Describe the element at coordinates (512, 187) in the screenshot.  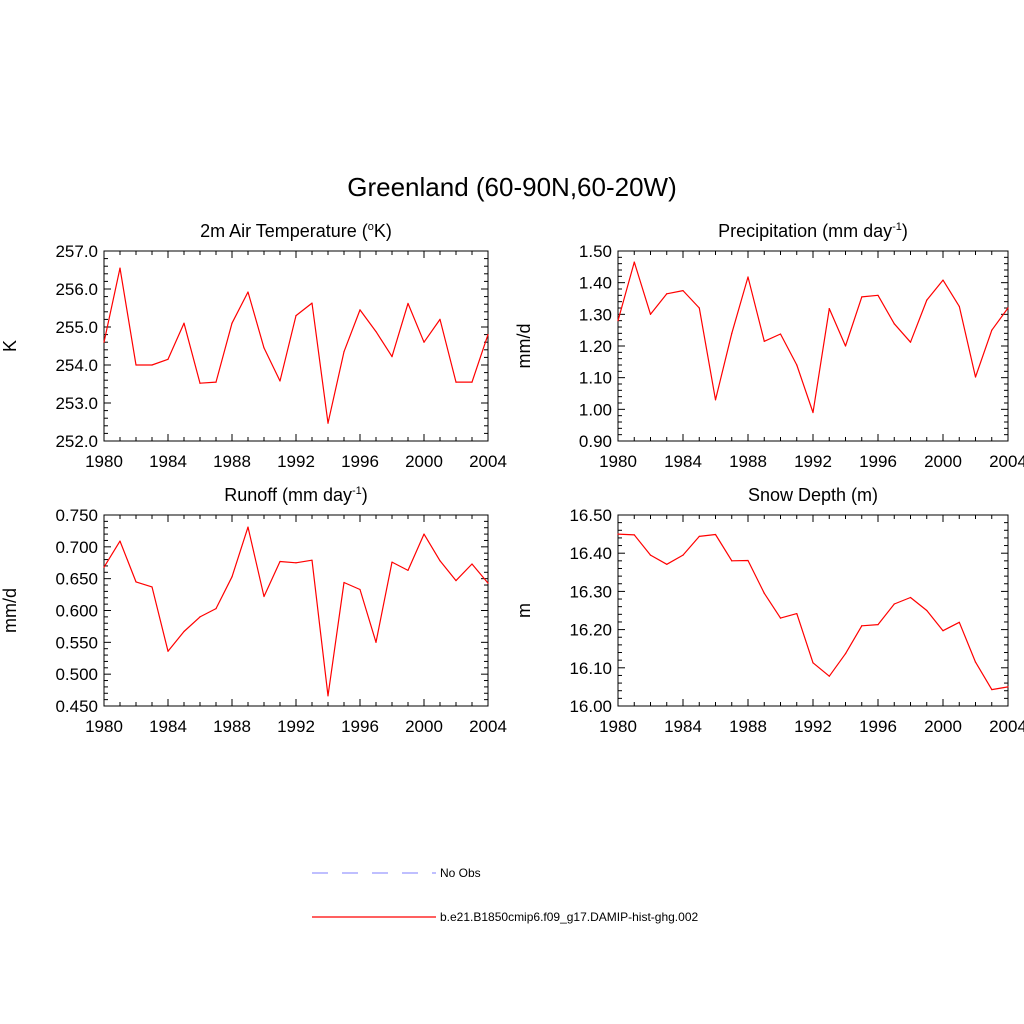
I see `figure-title: Greenland (60-90N,60-20W)` at that location.